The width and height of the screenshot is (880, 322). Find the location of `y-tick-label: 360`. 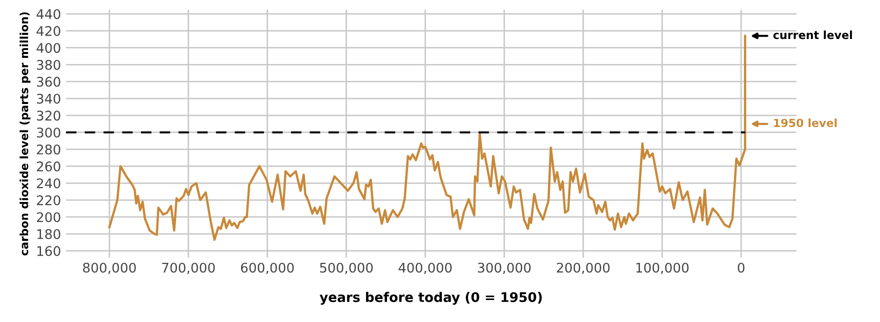

y-tick-label: 360 is located at coordinates (48, 81).